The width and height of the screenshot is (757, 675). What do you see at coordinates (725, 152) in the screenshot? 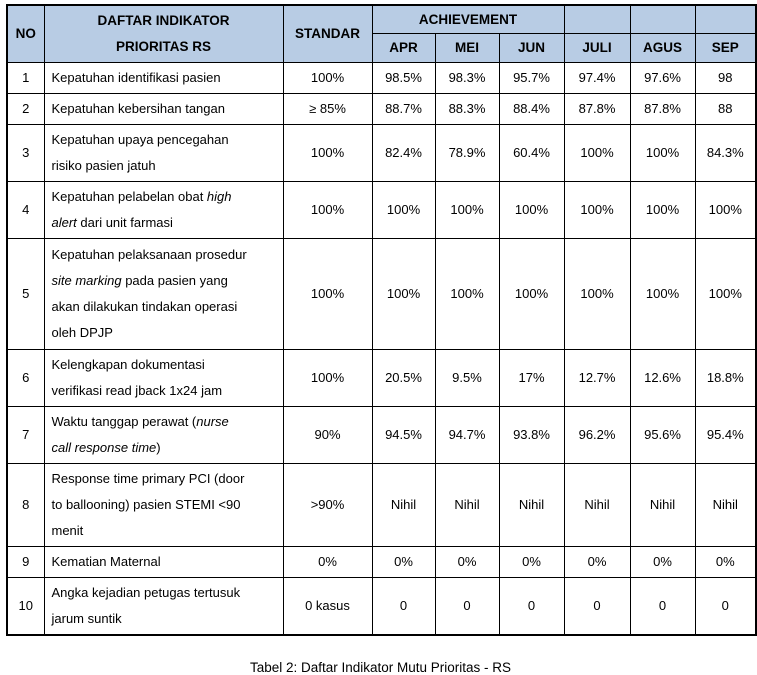
I see `achievement-value: 84.3%` at bounding box center [725, 152].